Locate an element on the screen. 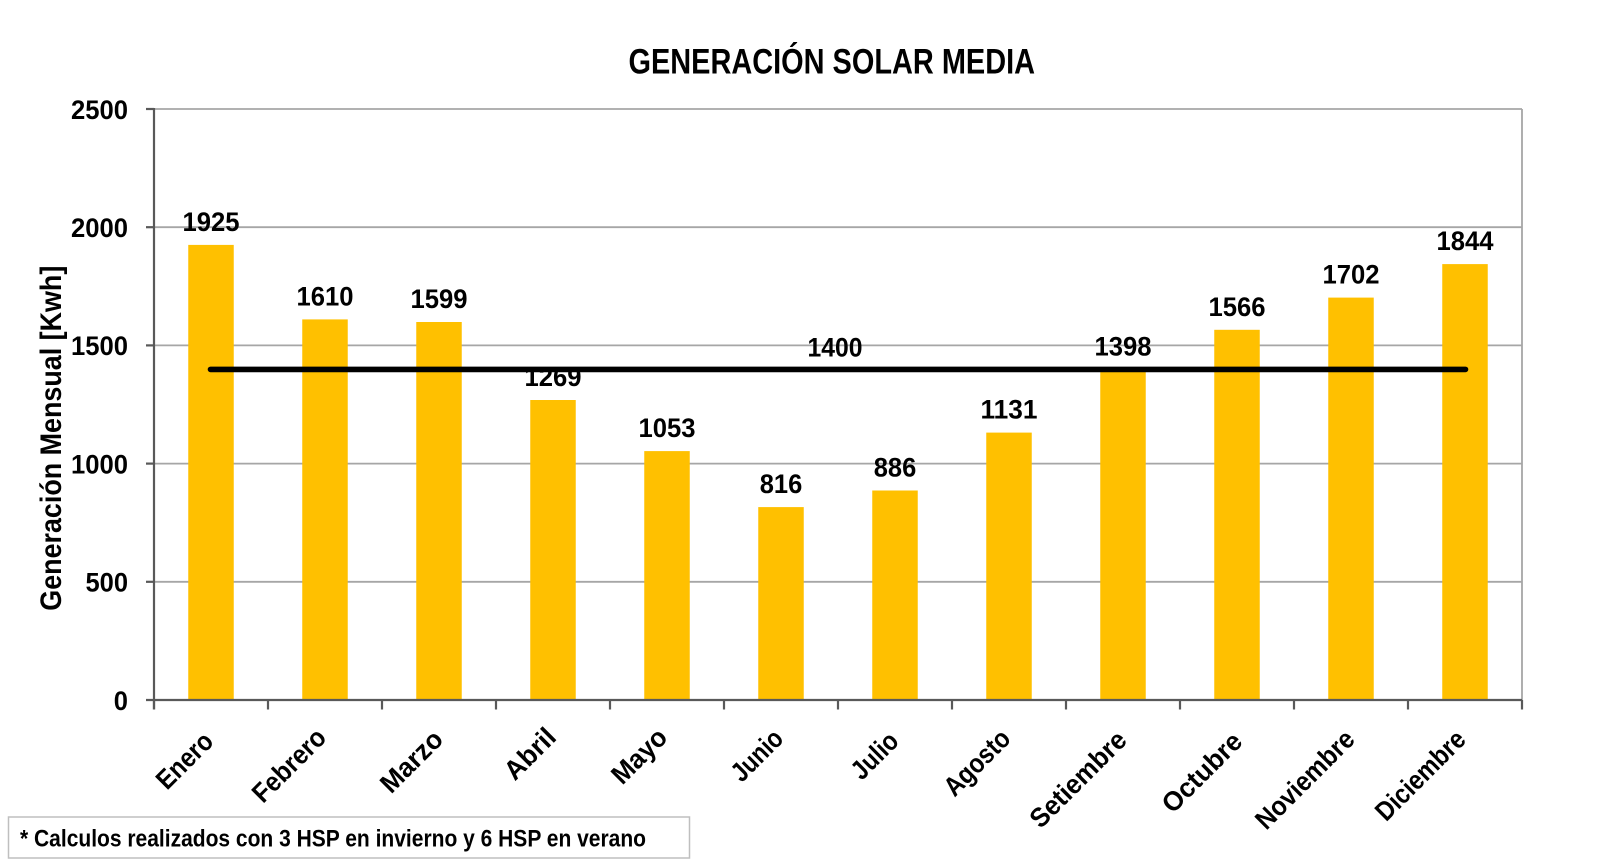 This screenshot has height=864, width=1600. svg-text: 1398 is located at coordinates (1123, 347).